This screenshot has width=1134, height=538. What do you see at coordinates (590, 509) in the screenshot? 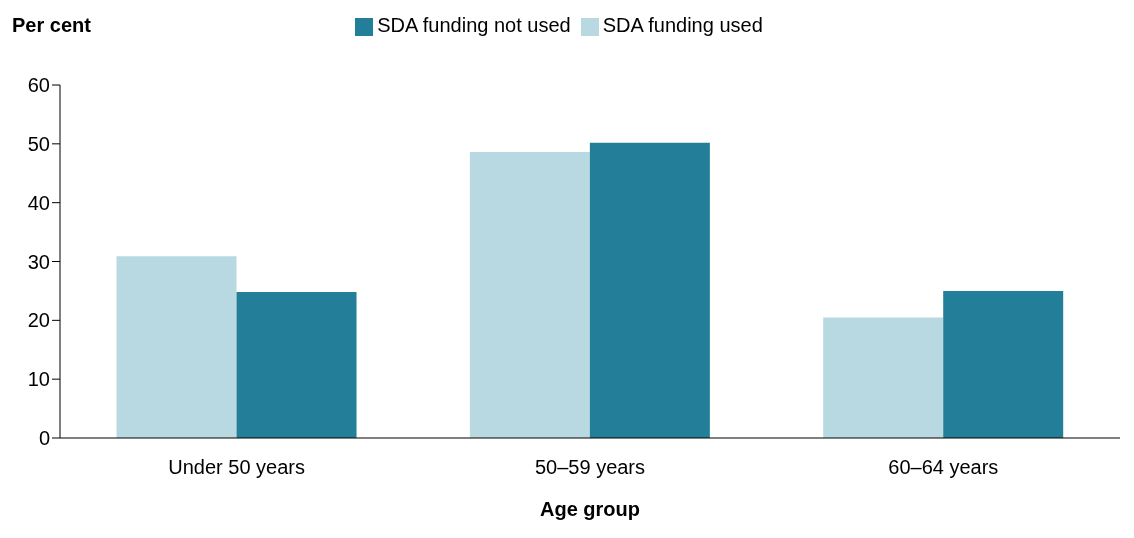
I see `x-axis-title: Age group` at bounding box center [590, 509].